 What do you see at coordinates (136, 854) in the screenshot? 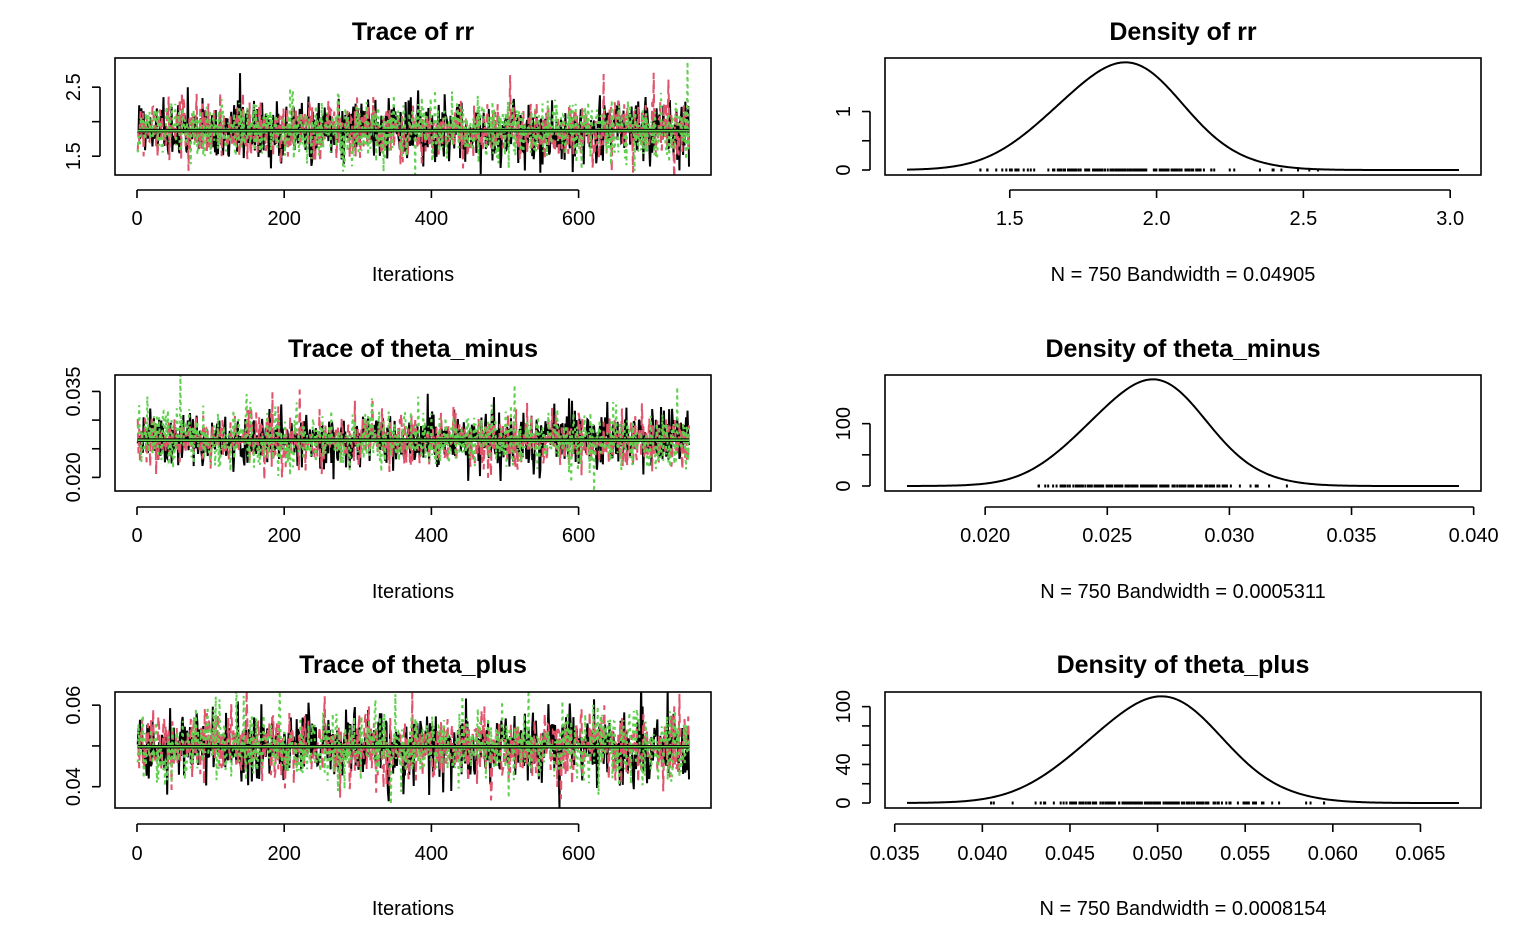
I see `trace-theta-plus-x-tick-label: 0` at bounding box center [136, 854].